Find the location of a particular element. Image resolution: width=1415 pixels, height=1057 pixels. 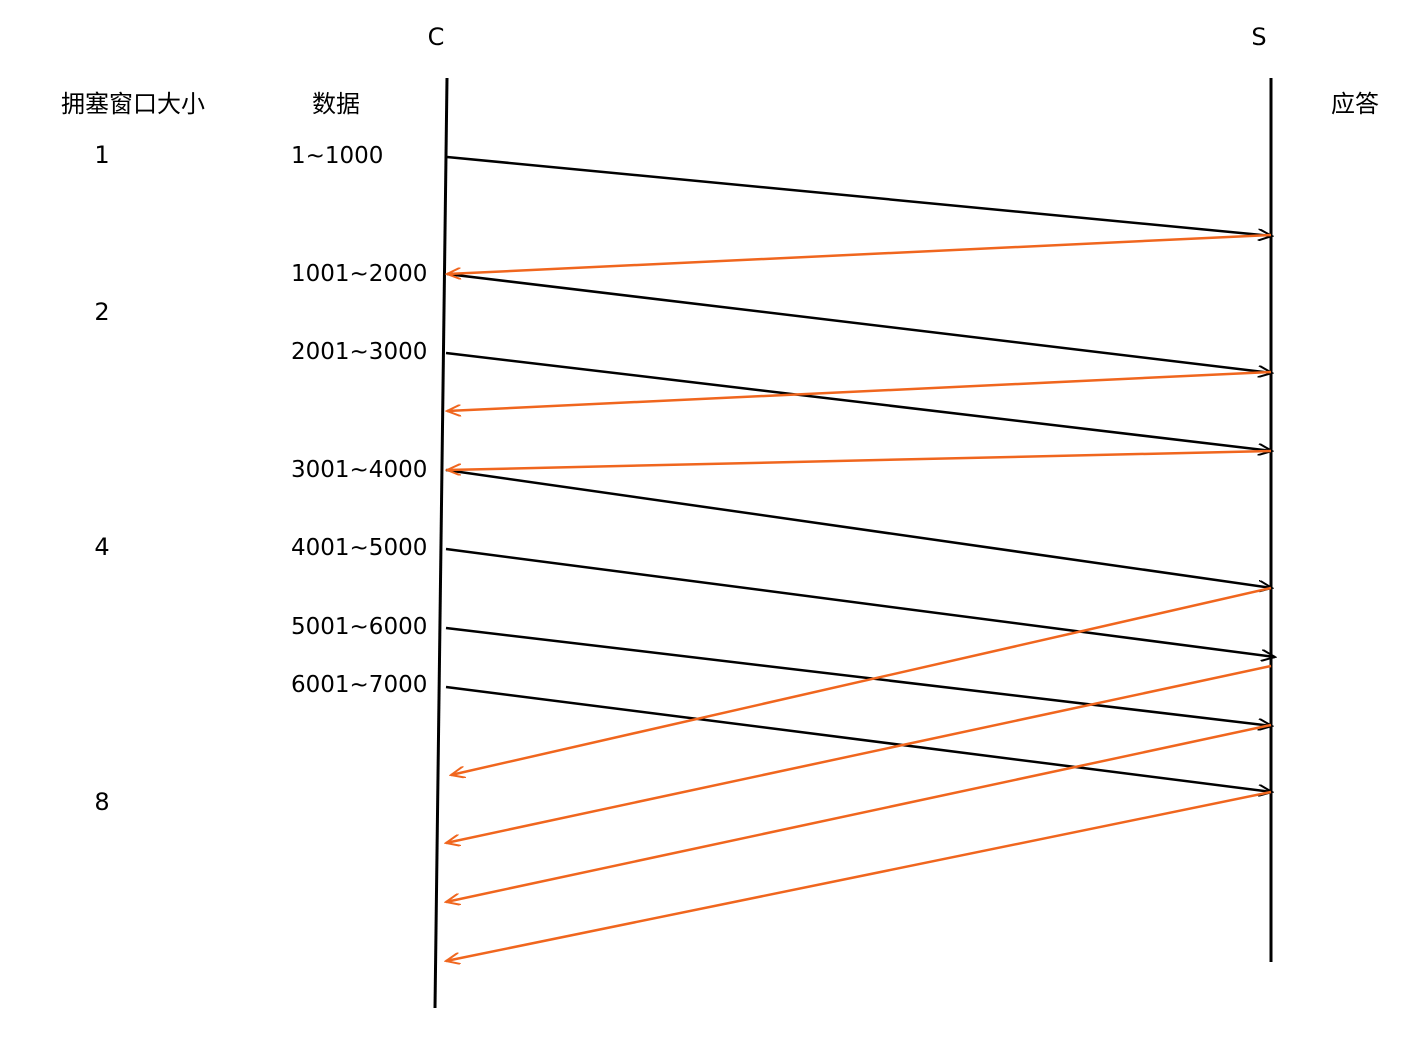

segment-label-6: 5001~6000 is located at coordinates (359, 627).